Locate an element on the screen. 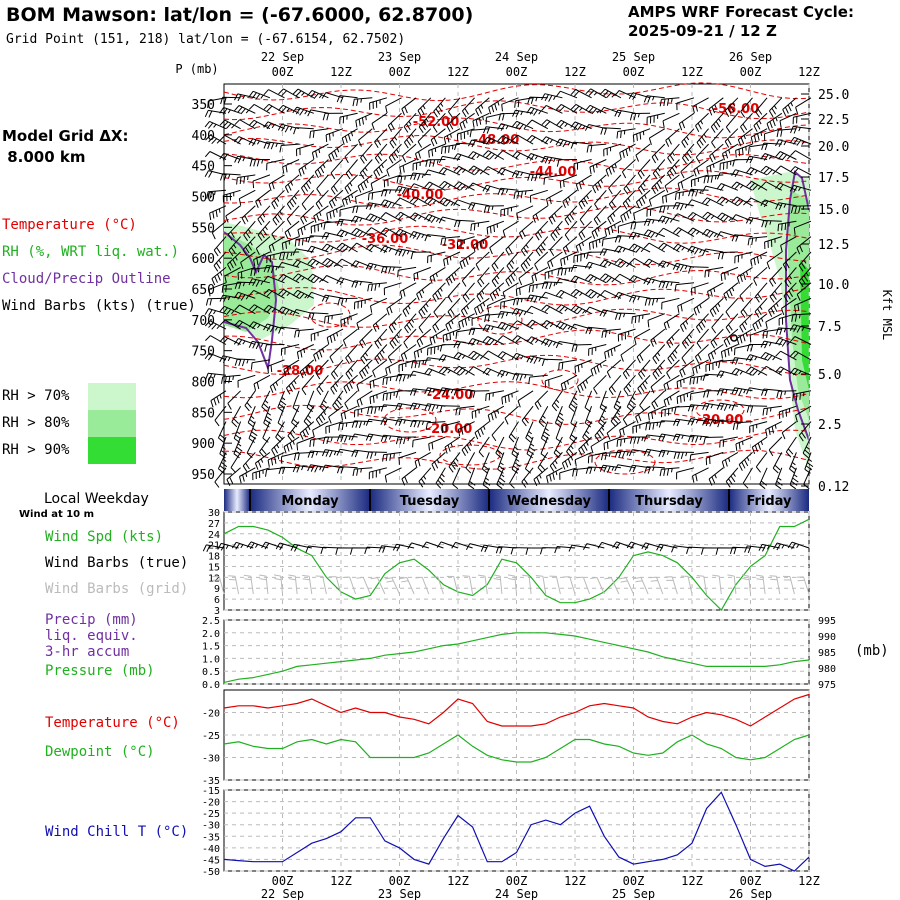 The image size is (900, 900). precip-panel-ytick-0.5: 0.5 is located at coordinates (211, 672).